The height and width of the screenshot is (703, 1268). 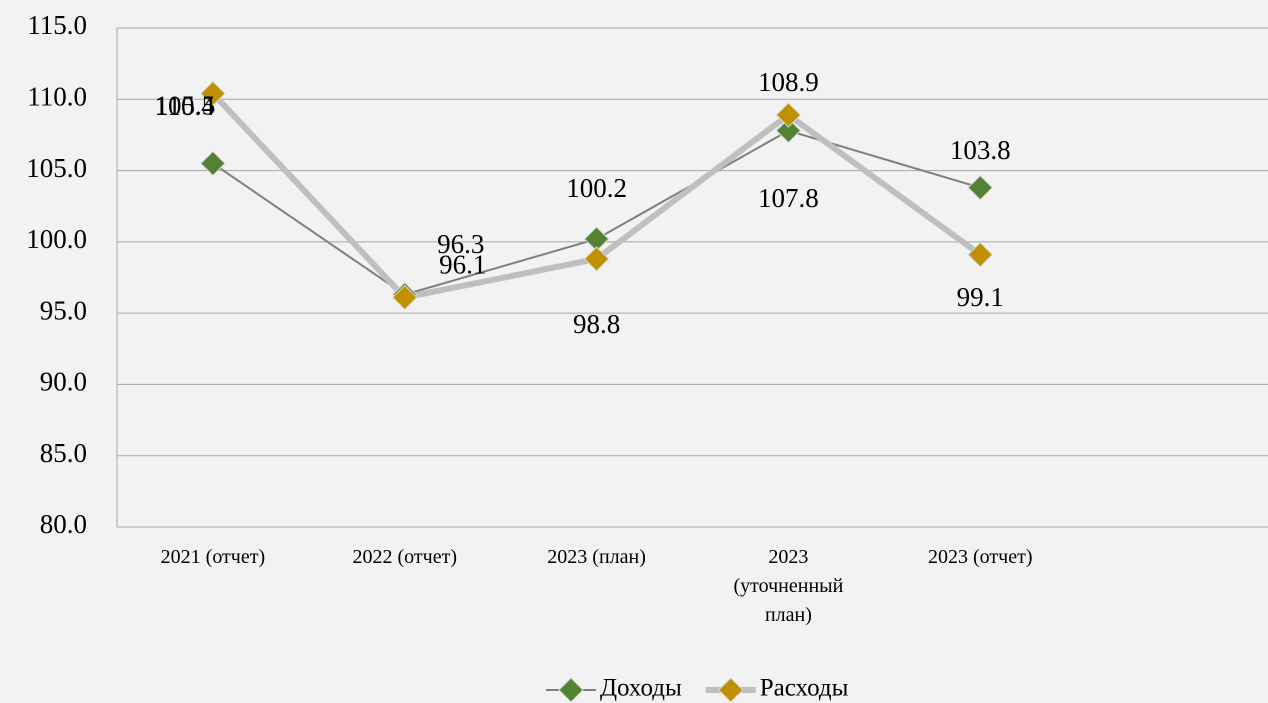 I want to click on data-label: 105.5, so click(x=185, y=106).